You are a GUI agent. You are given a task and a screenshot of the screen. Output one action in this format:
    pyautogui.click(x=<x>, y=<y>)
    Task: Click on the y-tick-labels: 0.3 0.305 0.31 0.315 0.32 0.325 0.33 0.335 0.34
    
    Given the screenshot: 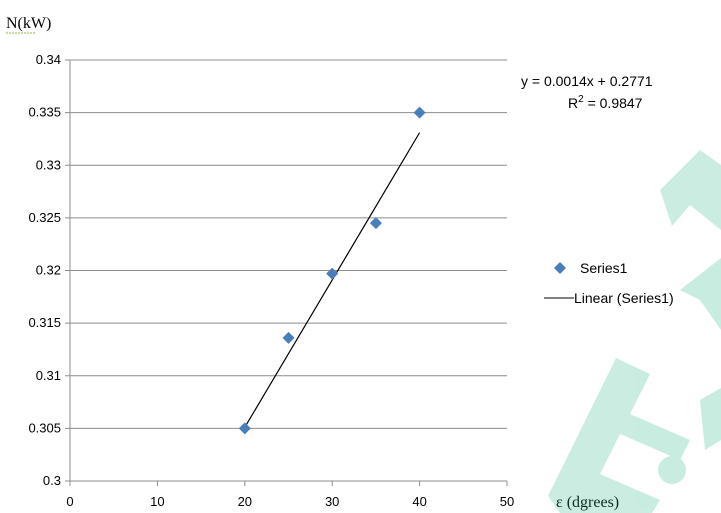 What is the action you would take?
    pyautogui.click(x=44, y=270)
    